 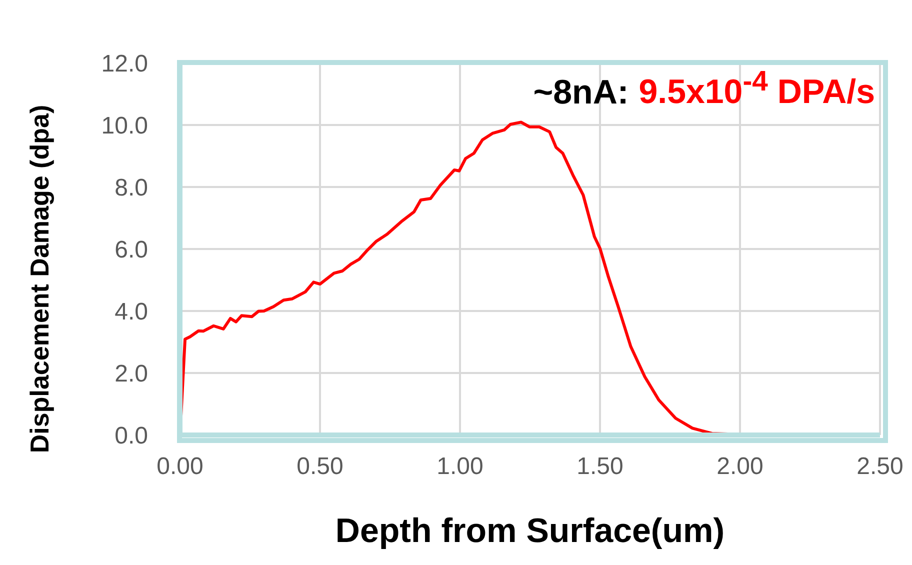 I want to click on y-tick-label: 8.0, so click(x=131, y=188).